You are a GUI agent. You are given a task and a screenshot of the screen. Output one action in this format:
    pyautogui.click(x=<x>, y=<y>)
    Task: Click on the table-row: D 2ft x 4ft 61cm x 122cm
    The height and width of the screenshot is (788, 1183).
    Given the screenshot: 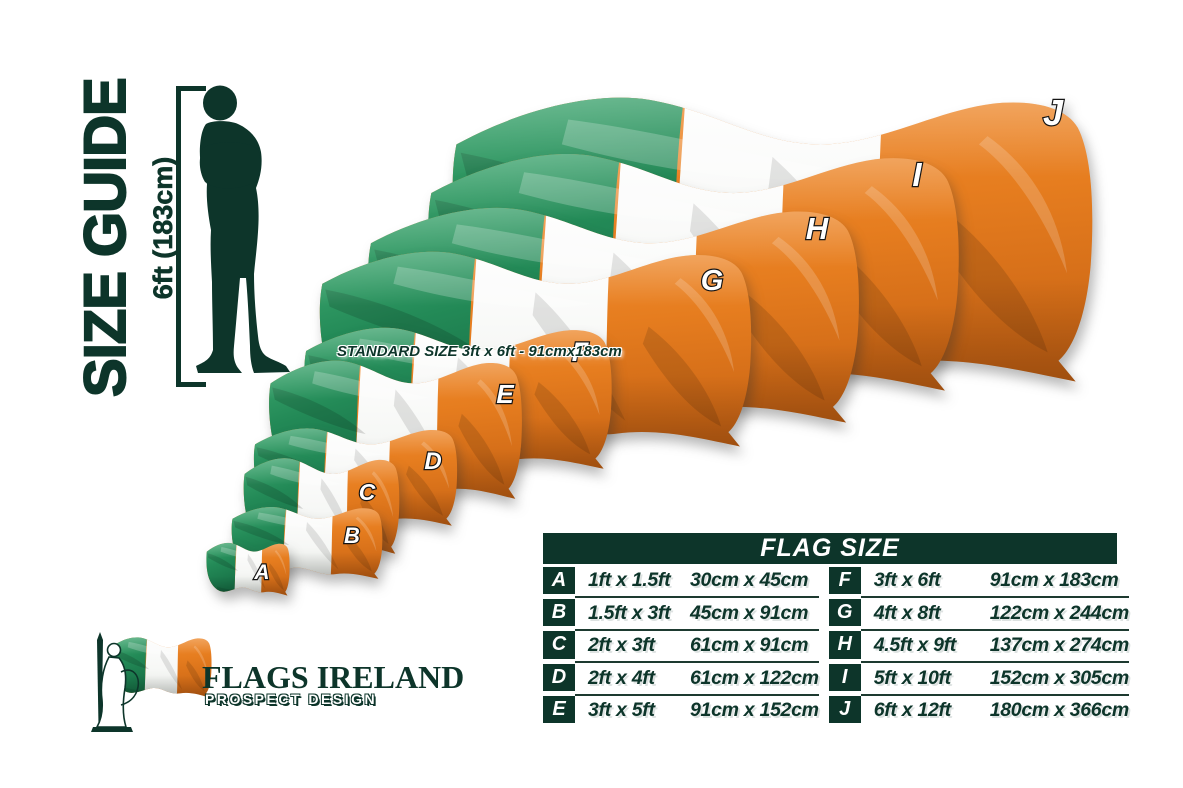 What is the action you would take?
    pyautogui.click(x=681, y=677)
    